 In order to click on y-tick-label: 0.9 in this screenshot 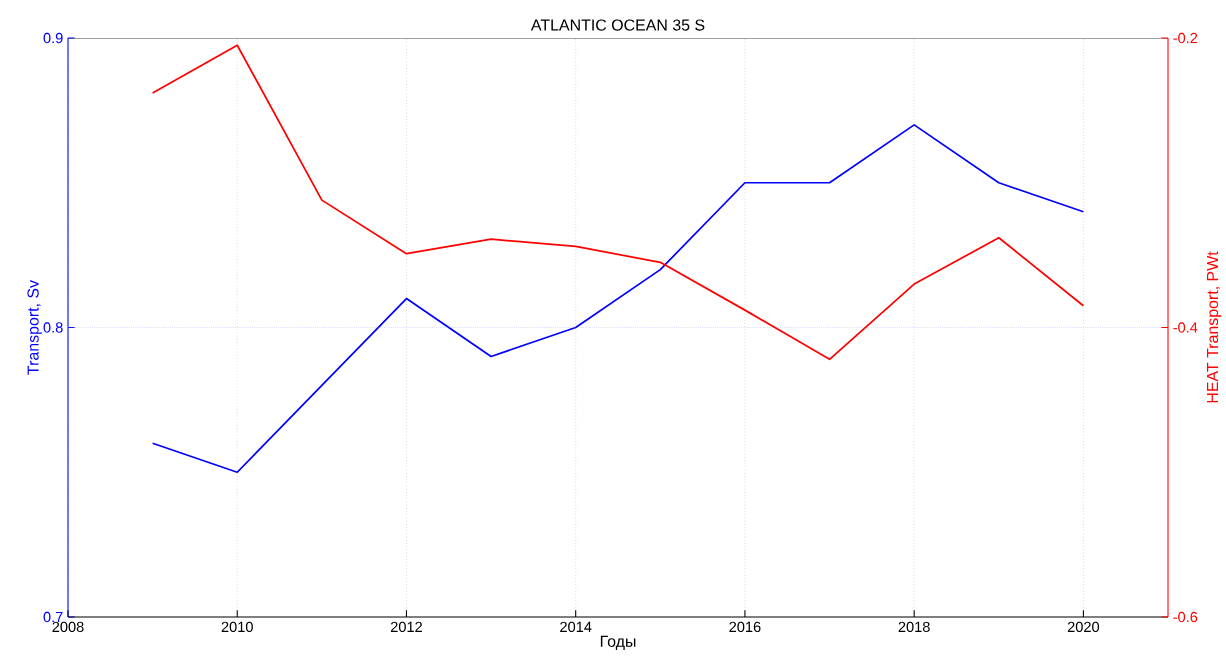, I will do `click(53, 38)`.